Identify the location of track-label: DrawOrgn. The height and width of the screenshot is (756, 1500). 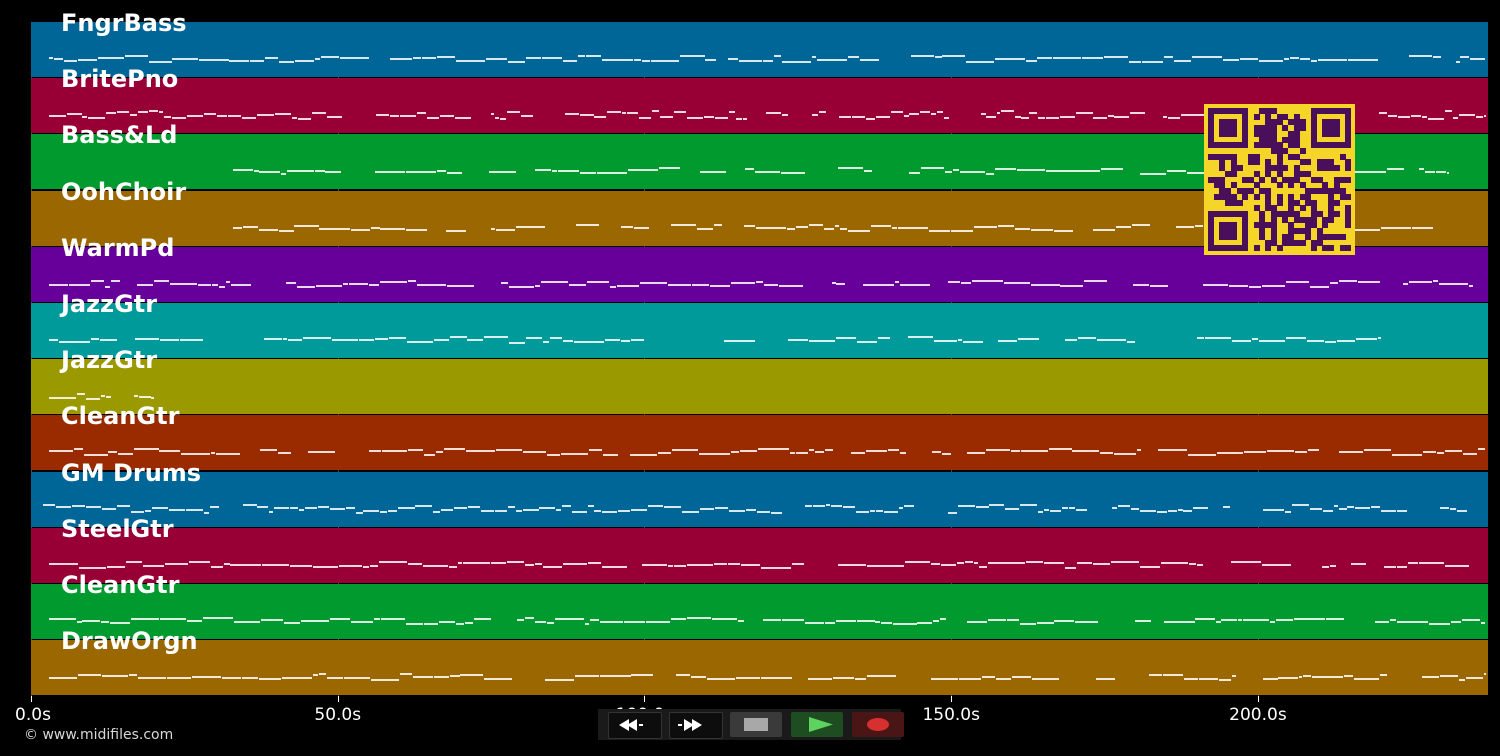
(129, 641).